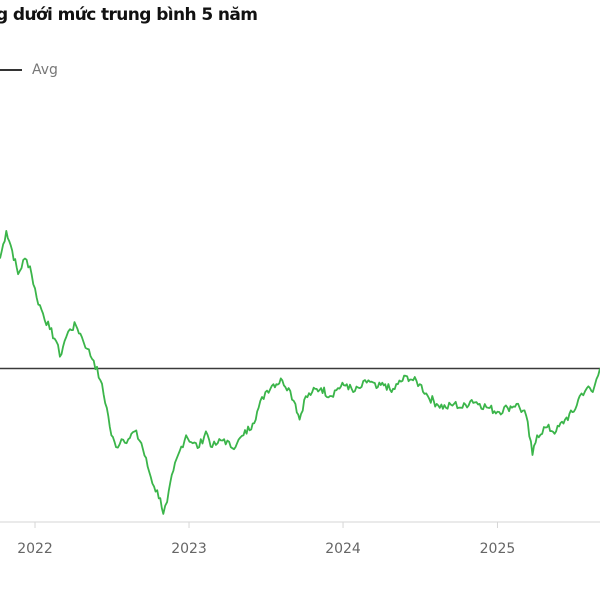  What do you see at coordinates (343, 549) in the screenshot?
I see `x-tick-label-2024: 2024` at bounding box center [343, 549].